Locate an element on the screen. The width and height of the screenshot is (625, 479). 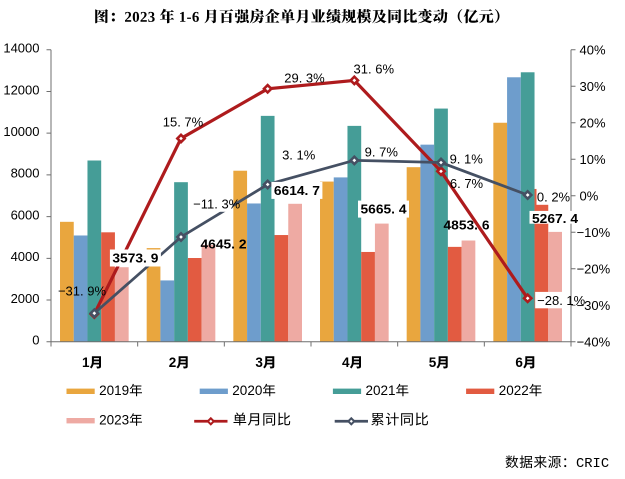
svg-text: 5 is located at coordinates (433, 362).